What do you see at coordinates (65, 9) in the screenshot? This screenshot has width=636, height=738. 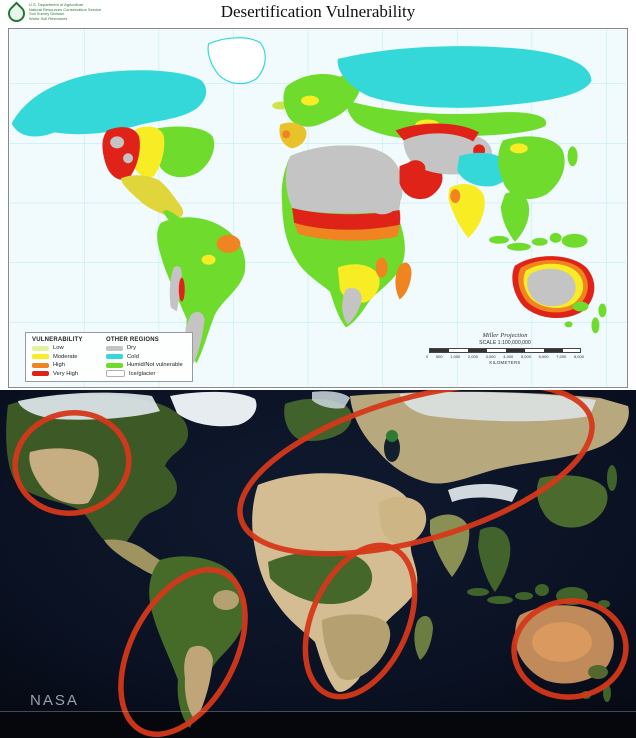 I see `agency-line: Natural Resources Conservation Service` at bounding box center [65, 9].